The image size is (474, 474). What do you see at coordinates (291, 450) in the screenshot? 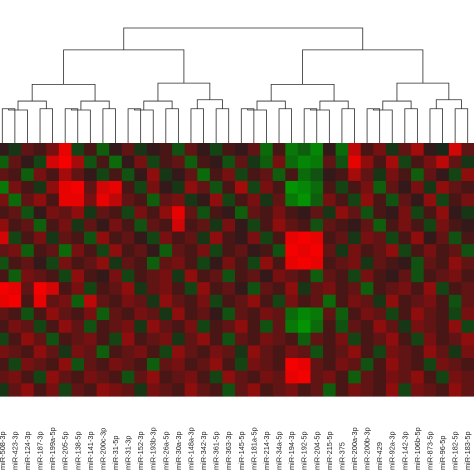
I see `column-tick-label: miR-194-3p` at bounding box center [291, 450].